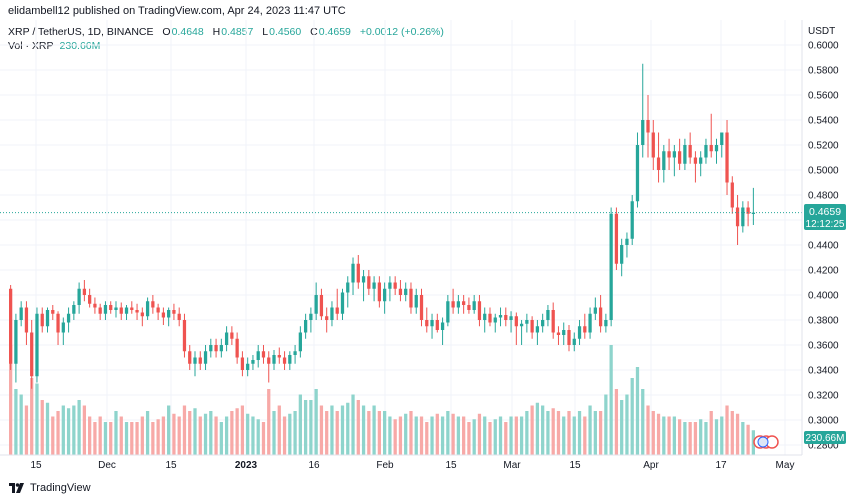 Image resolution: width=860 pixels, height=501 pixels. I want to click on price-tick-label: 0.3200, so click(823, 396).